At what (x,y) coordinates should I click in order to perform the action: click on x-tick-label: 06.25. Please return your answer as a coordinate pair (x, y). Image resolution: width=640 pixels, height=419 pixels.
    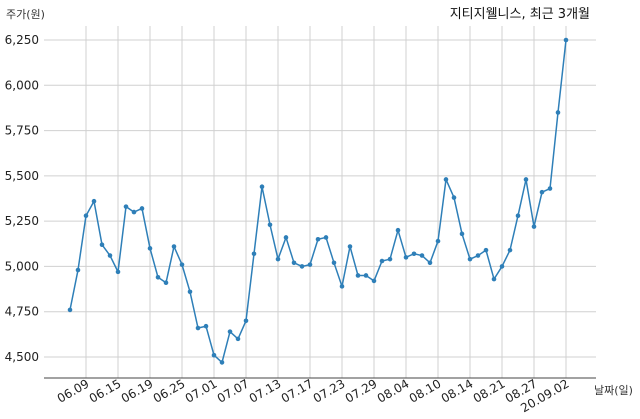
    Looking at the image, I should click on (169, 390).